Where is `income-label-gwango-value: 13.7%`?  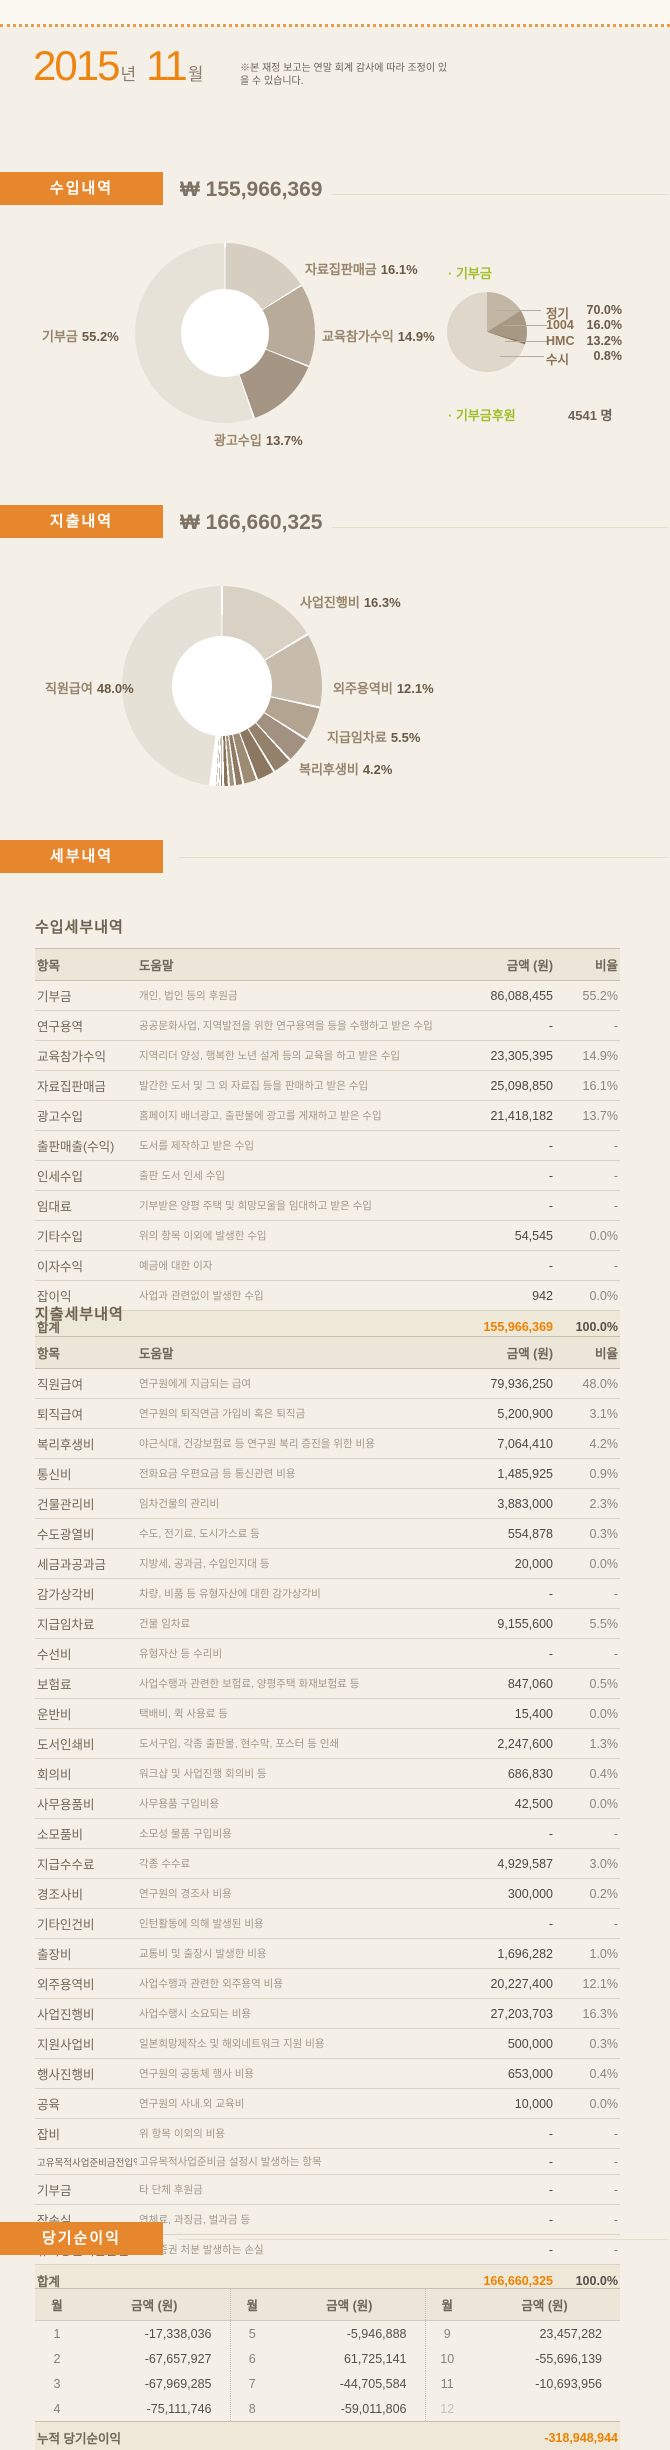 income-label-gwango-value: 13.7% is located at coordinates (284, 440).